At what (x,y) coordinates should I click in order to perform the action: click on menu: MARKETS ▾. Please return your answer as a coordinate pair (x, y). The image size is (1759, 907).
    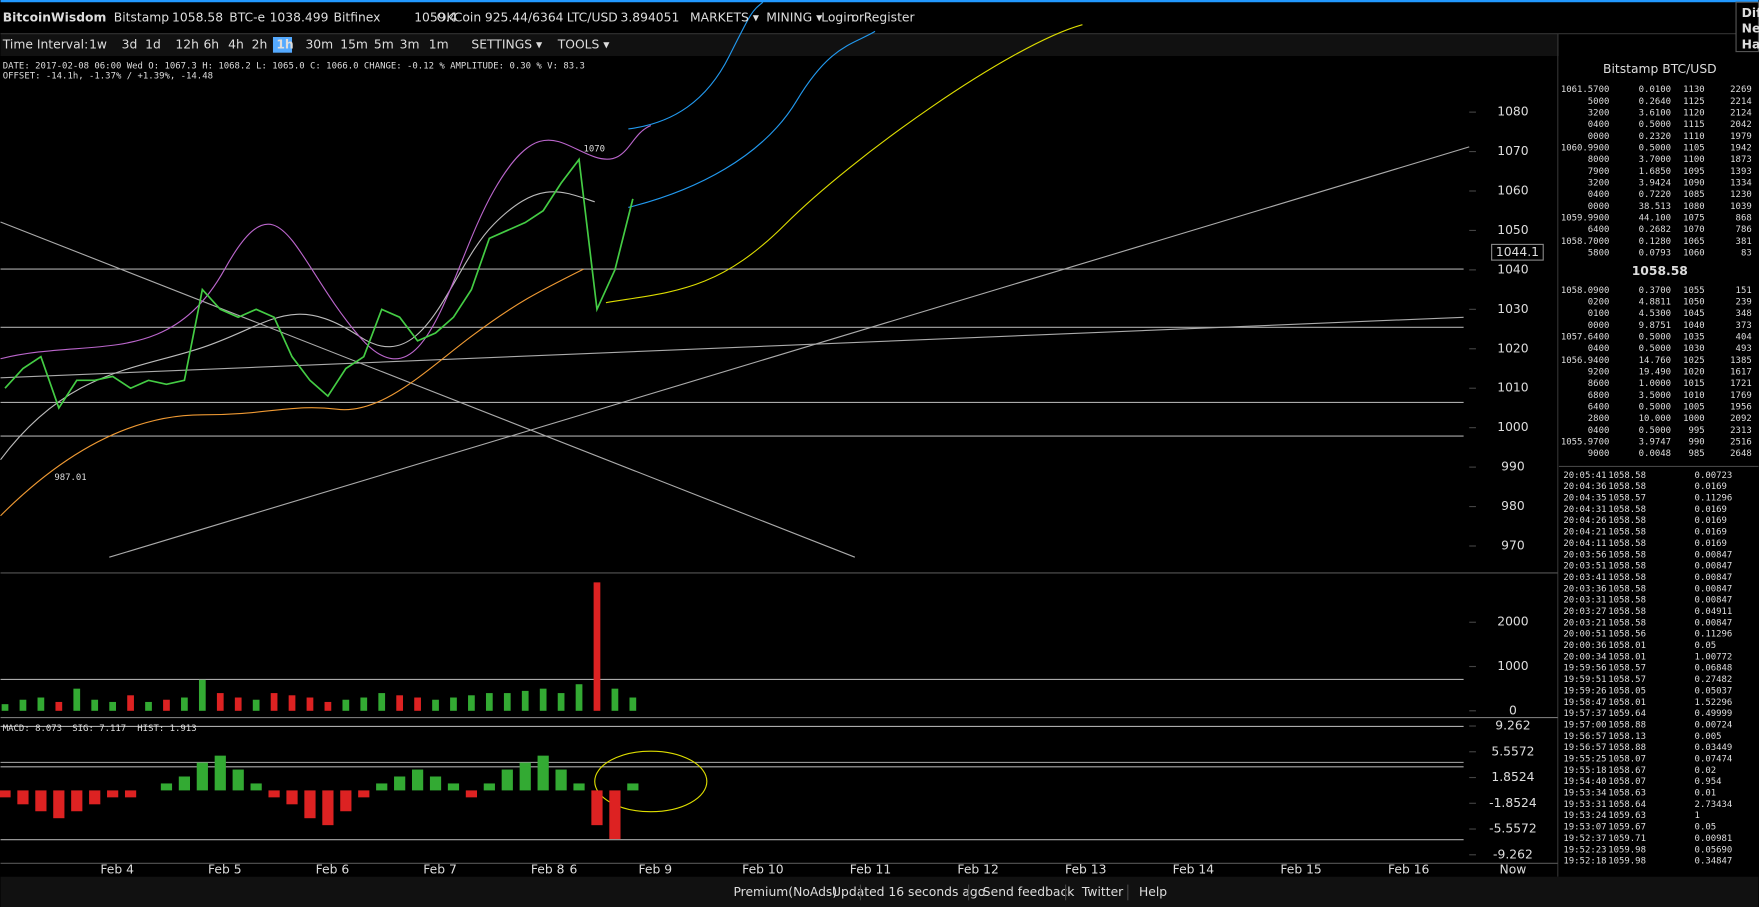
    Looking at the image, I should click on (725, 17).